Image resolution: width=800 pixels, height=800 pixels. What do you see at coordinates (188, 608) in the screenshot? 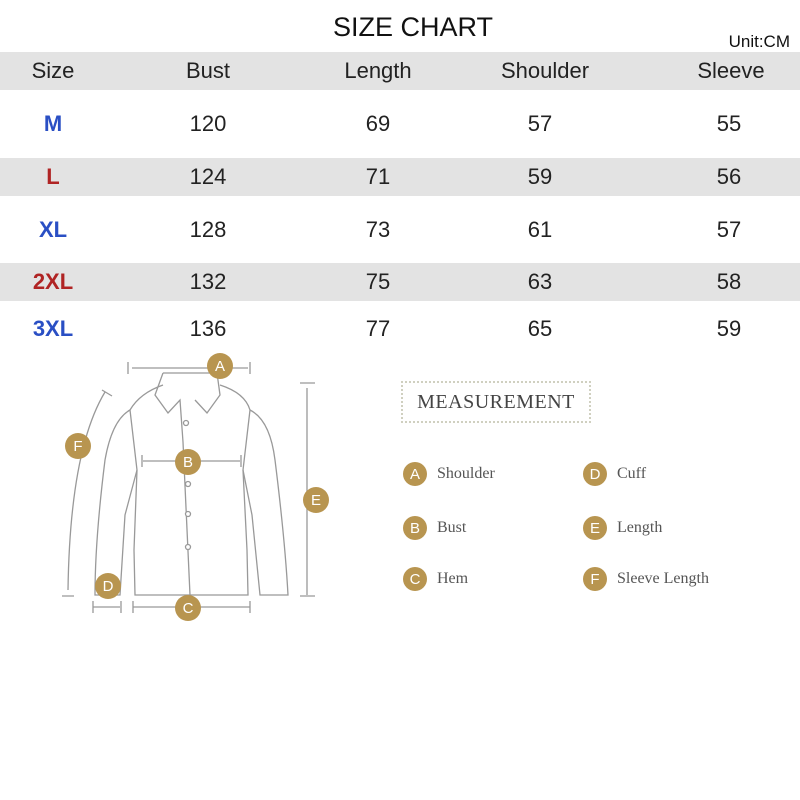
I see `diagram-badge-c: C` at bounding box center [188, 608].